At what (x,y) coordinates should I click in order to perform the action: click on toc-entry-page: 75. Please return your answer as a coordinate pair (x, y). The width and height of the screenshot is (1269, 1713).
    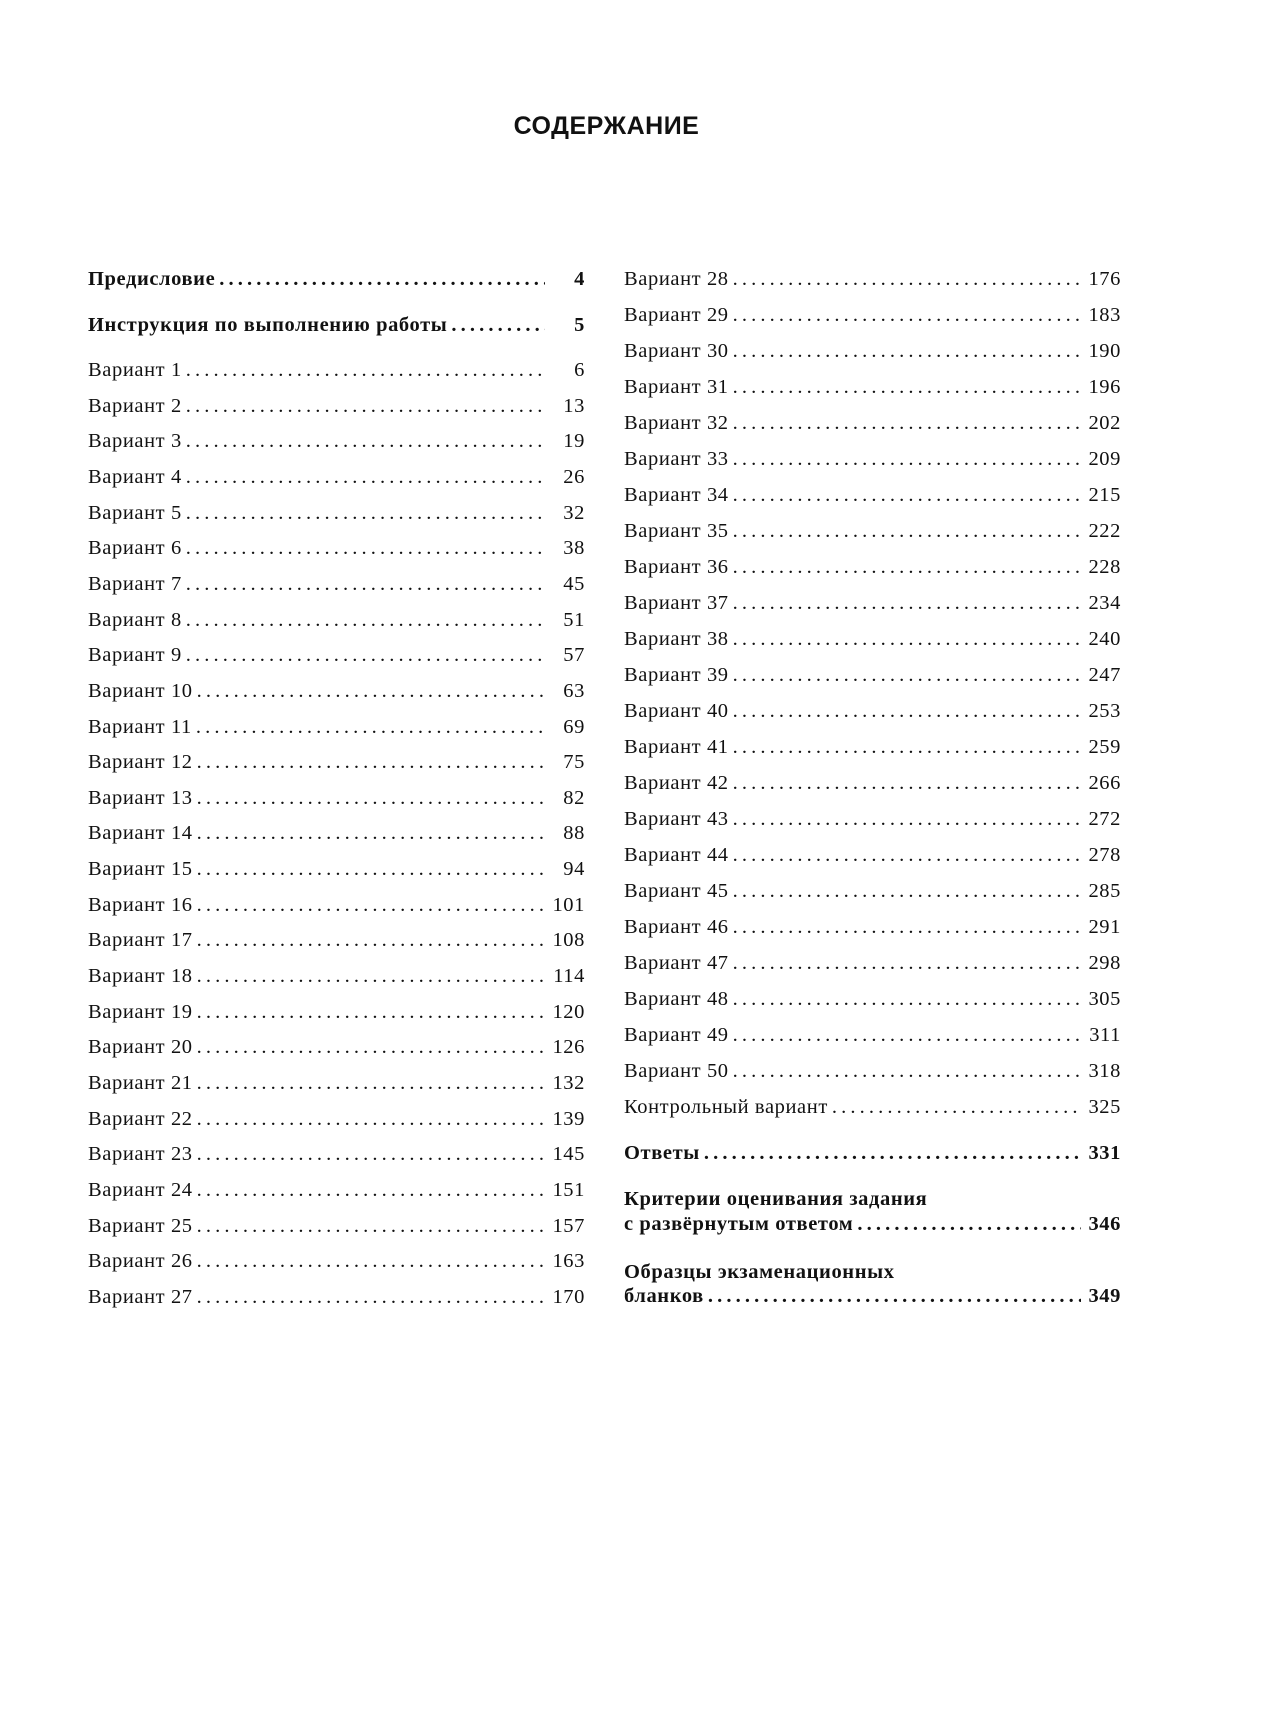
    Looking at the image, I should click on (574, 762).